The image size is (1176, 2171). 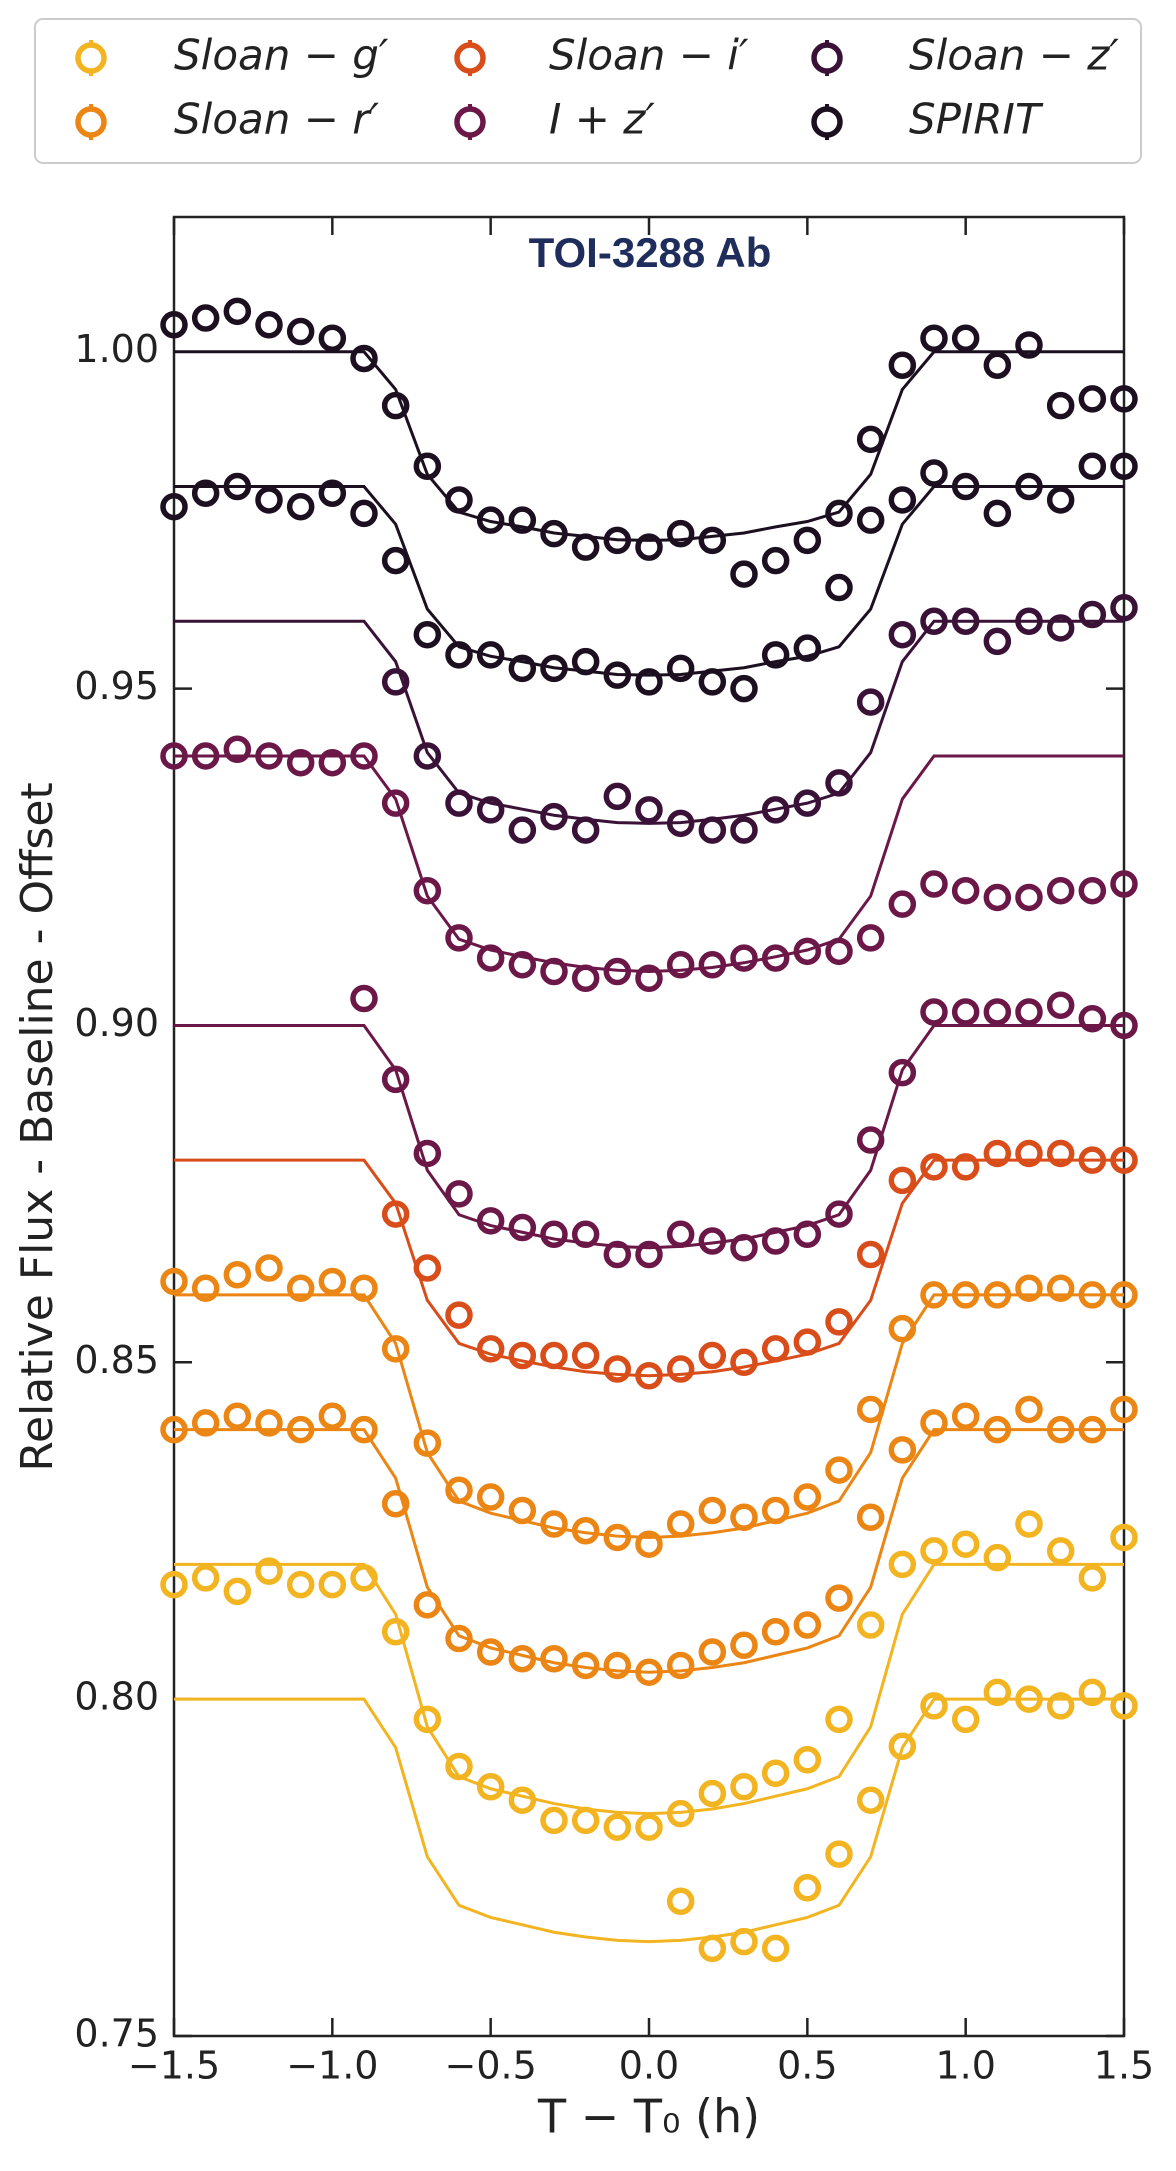 I want to click on x-tick-label: 1.0, so click(x=965, y=2066).